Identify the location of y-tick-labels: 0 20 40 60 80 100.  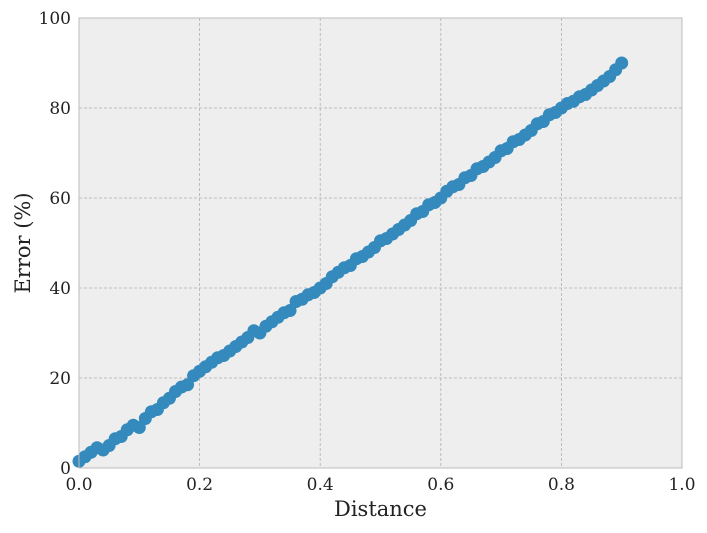
(55, 244).